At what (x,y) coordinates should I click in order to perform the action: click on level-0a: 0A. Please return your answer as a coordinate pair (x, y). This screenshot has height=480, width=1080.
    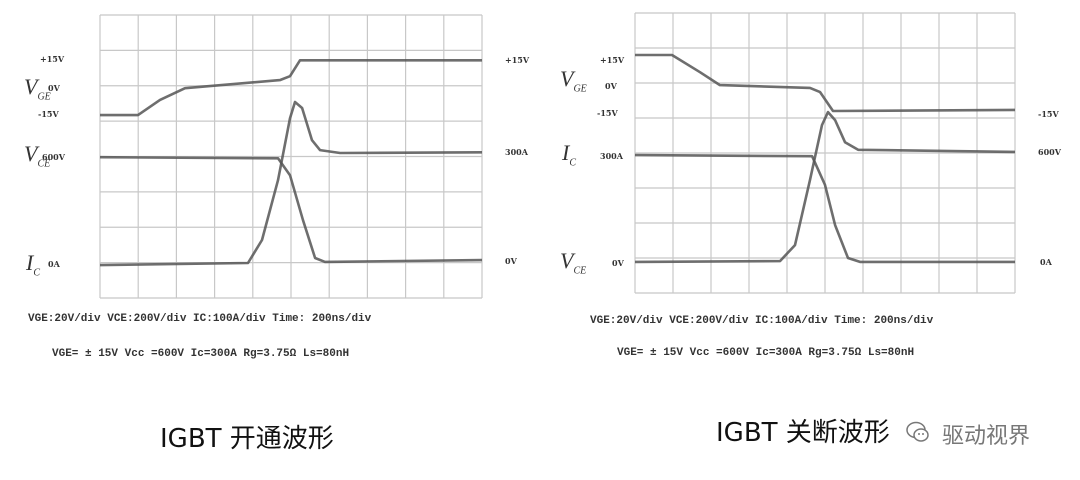
    Looking at the image, I should click on (54, 264).